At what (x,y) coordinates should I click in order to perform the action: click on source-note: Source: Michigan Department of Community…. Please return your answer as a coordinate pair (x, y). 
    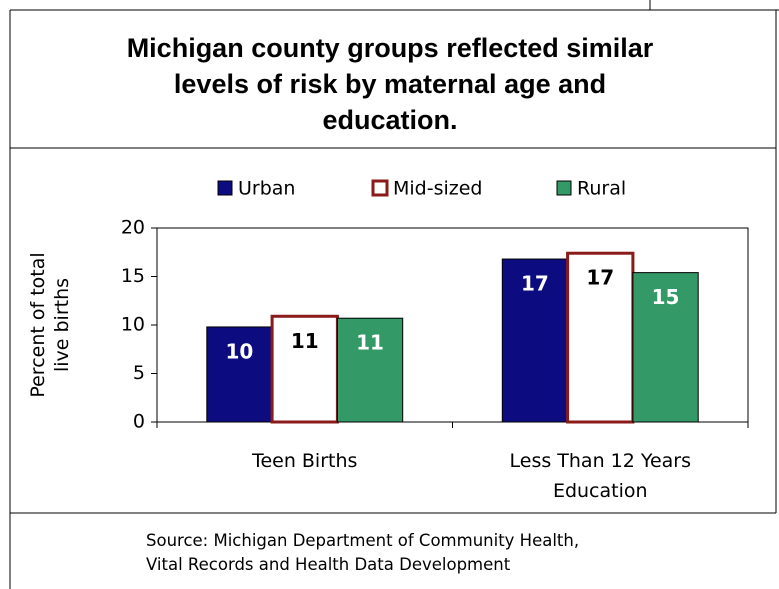
    Looking at the image, I should click on (362, 552).